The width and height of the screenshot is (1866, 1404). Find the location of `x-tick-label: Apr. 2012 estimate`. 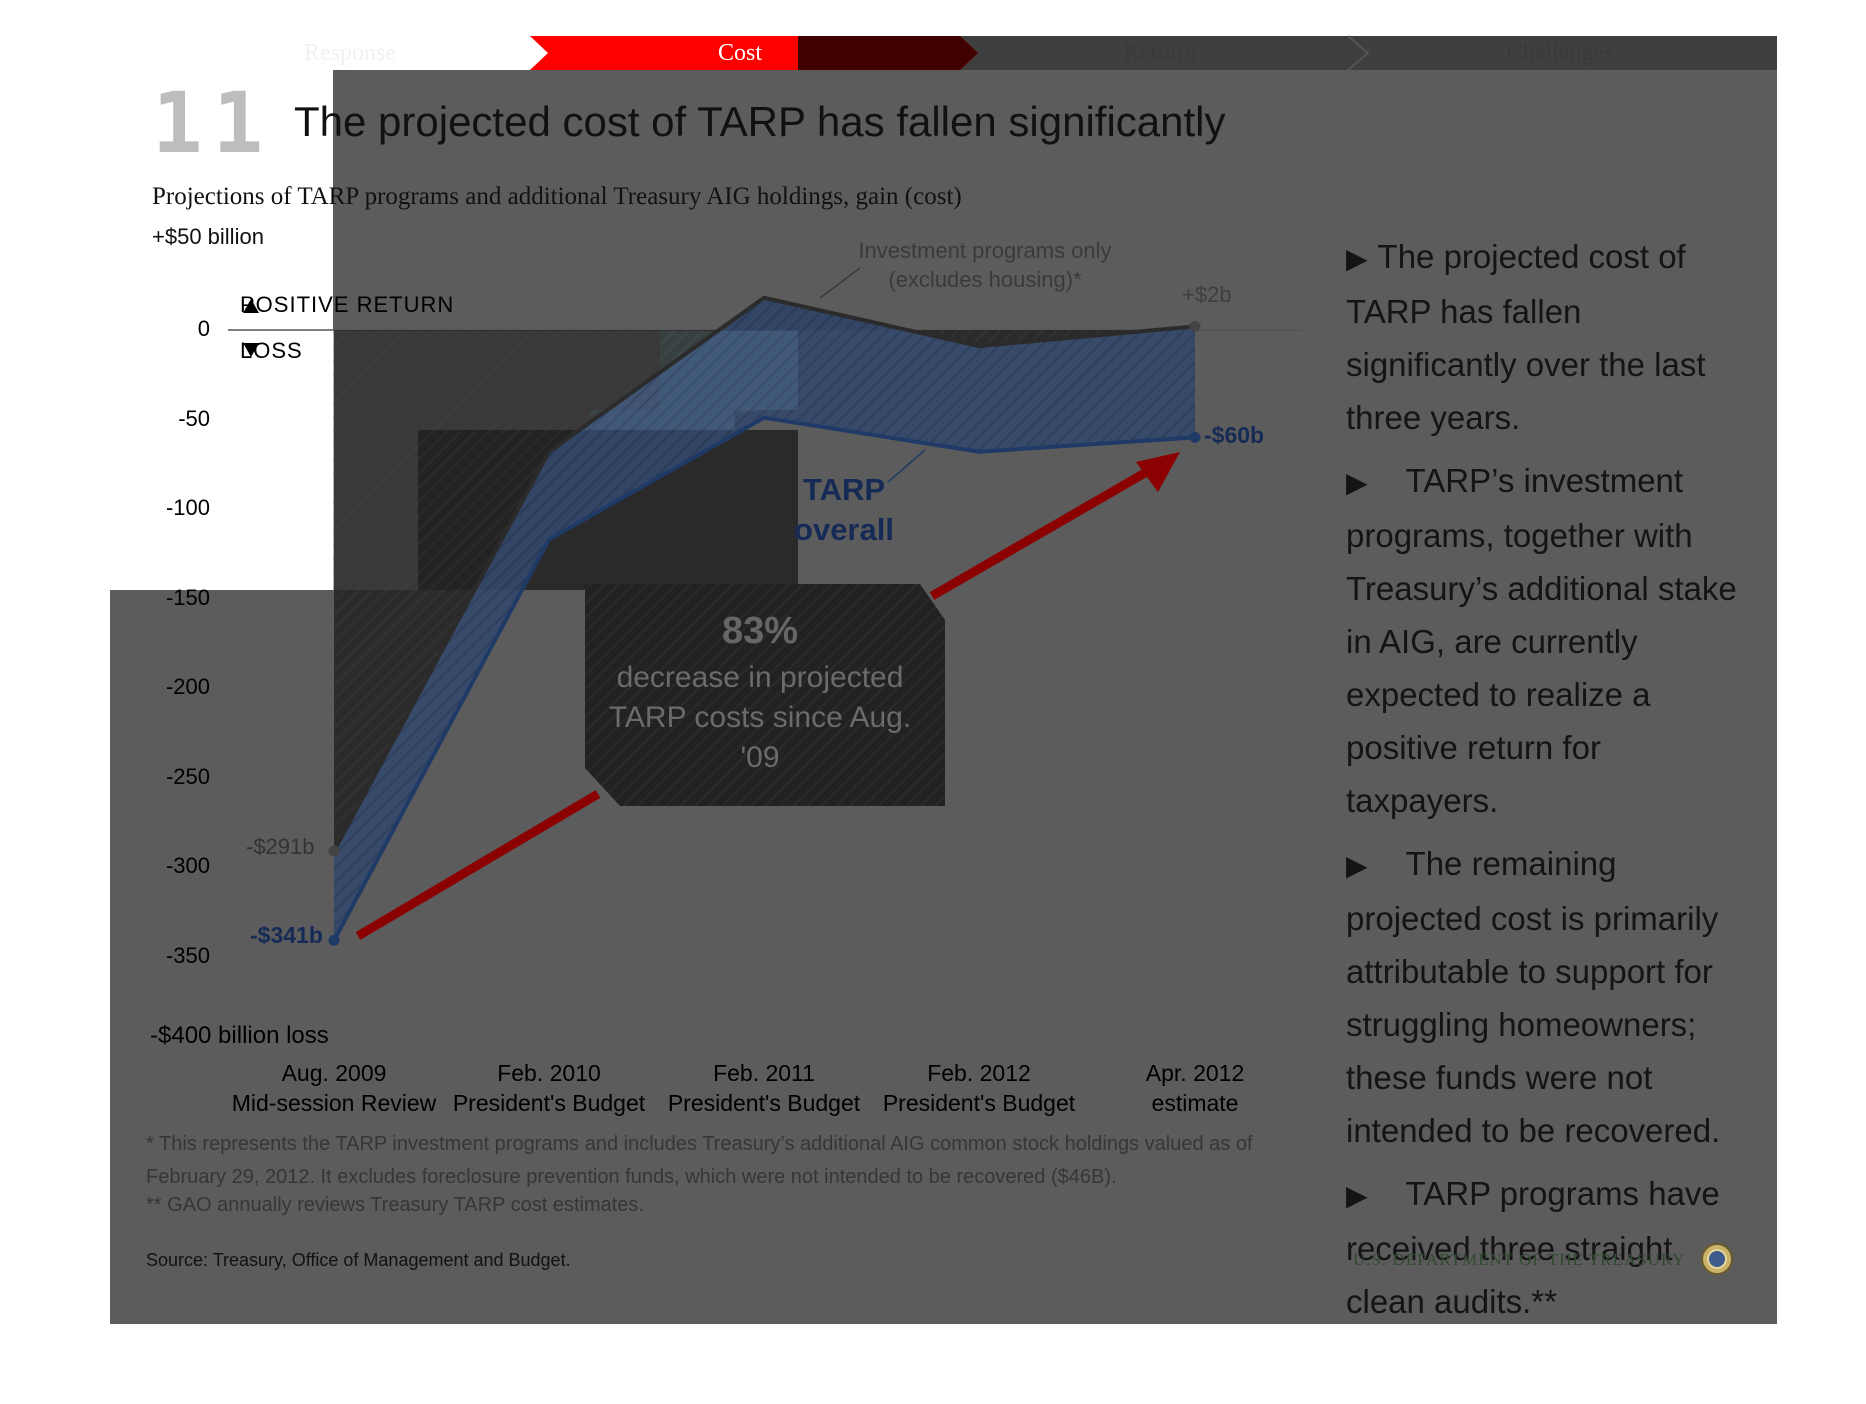

x-tick-label: Apr. 2012 estimate is located at coordinates (1195, 1088).